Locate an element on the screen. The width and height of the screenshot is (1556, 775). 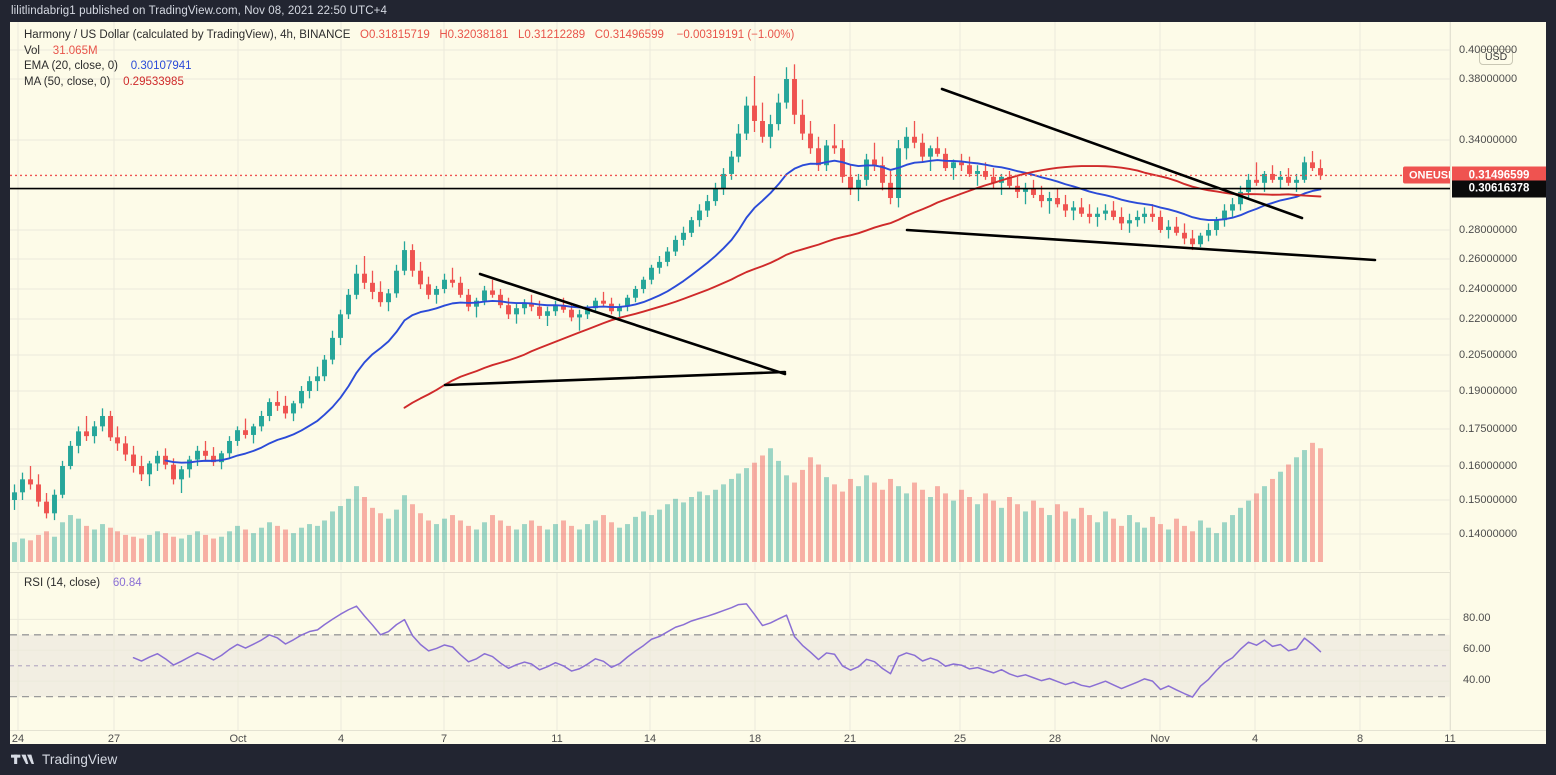
price-tick-label: 0.20500000 is located at coordinates (1488, 355).